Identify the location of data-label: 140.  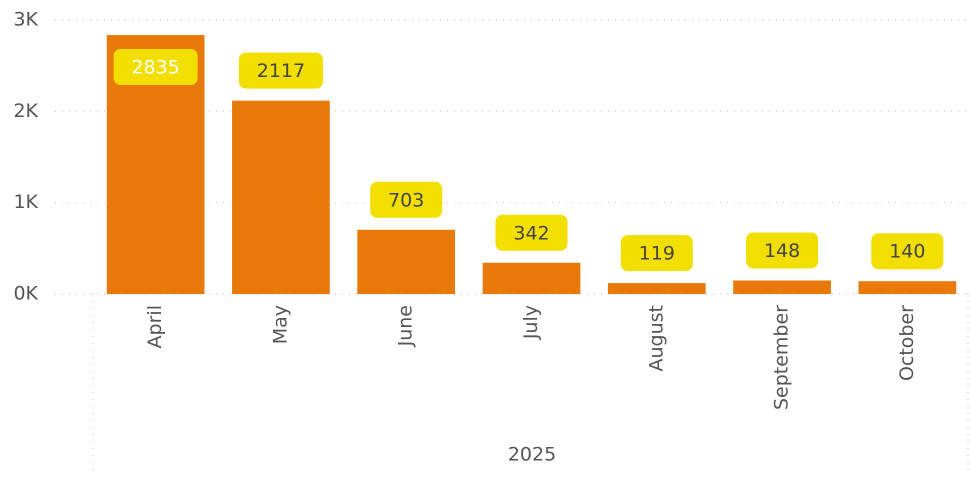
(907, 252).